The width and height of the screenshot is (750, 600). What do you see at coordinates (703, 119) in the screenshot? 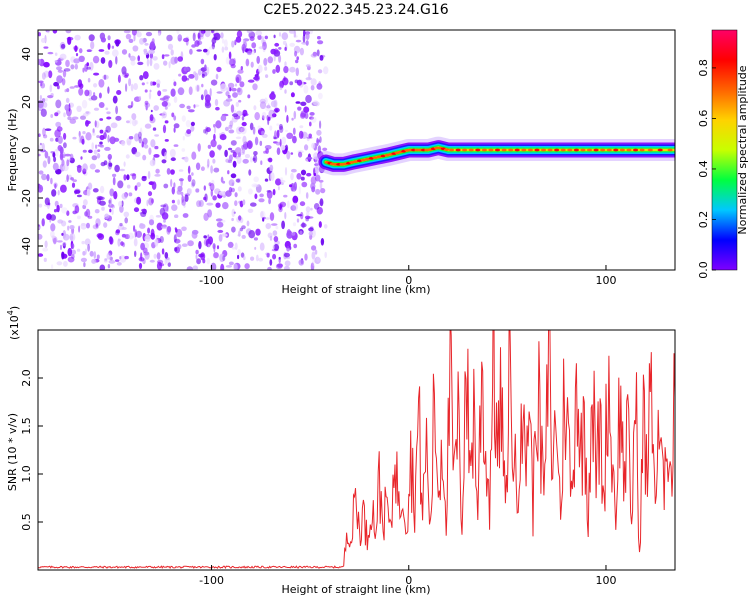
I see `colorbar-tick-label: 0.6` at bounding box center [703, 119].